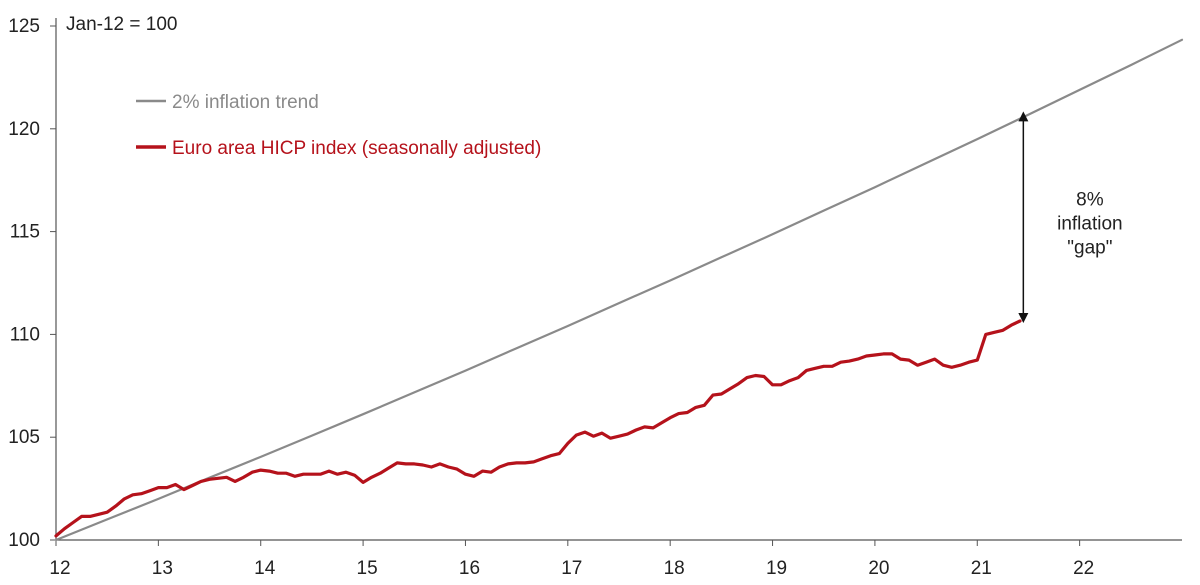 The width and height of the screenshot is (1200, 585). What do you see at coordinates (1090, 199) in the screenshot?
I see `annotation-text-line: 8%` at bounding box center [1090, 199].